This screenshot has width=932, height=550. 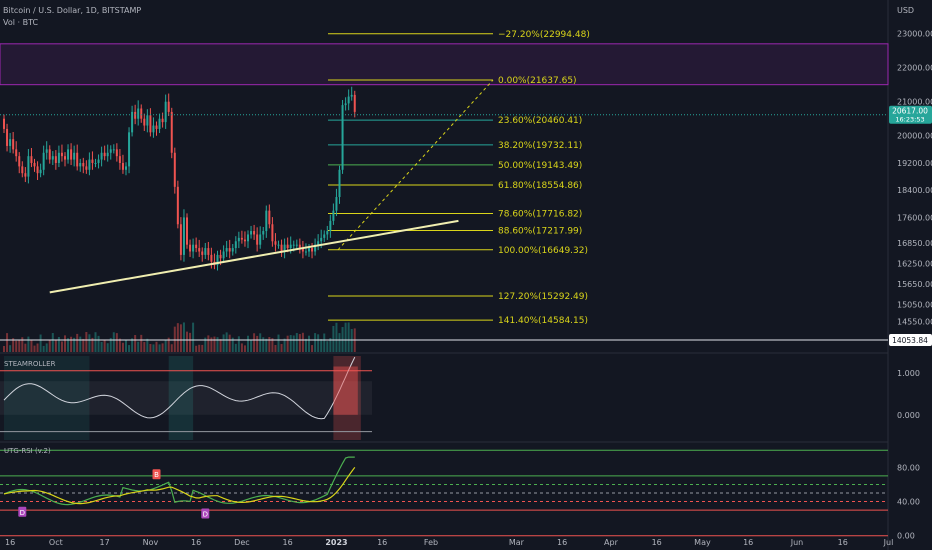 I want to click on steamroller-line, so click(x=179, y=388).